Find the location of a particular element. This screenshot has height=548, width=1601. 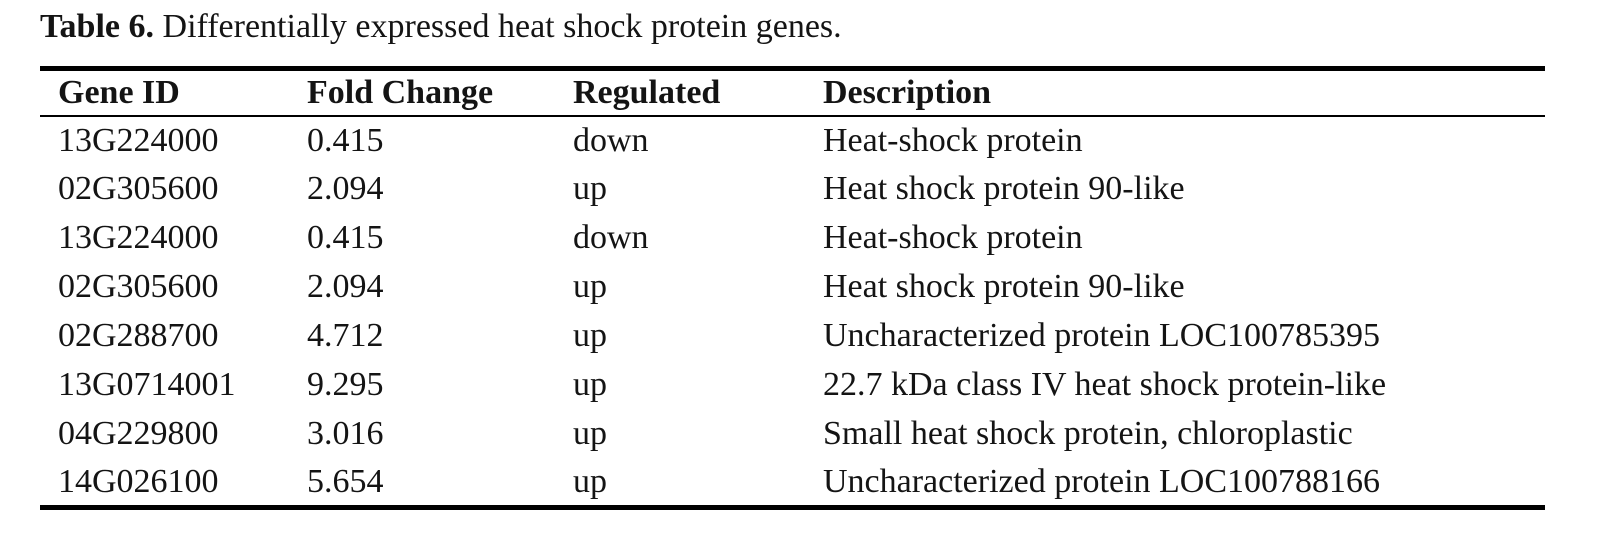

table-cell-gene-id: 14G026100 is located at coordinates (138, 481).